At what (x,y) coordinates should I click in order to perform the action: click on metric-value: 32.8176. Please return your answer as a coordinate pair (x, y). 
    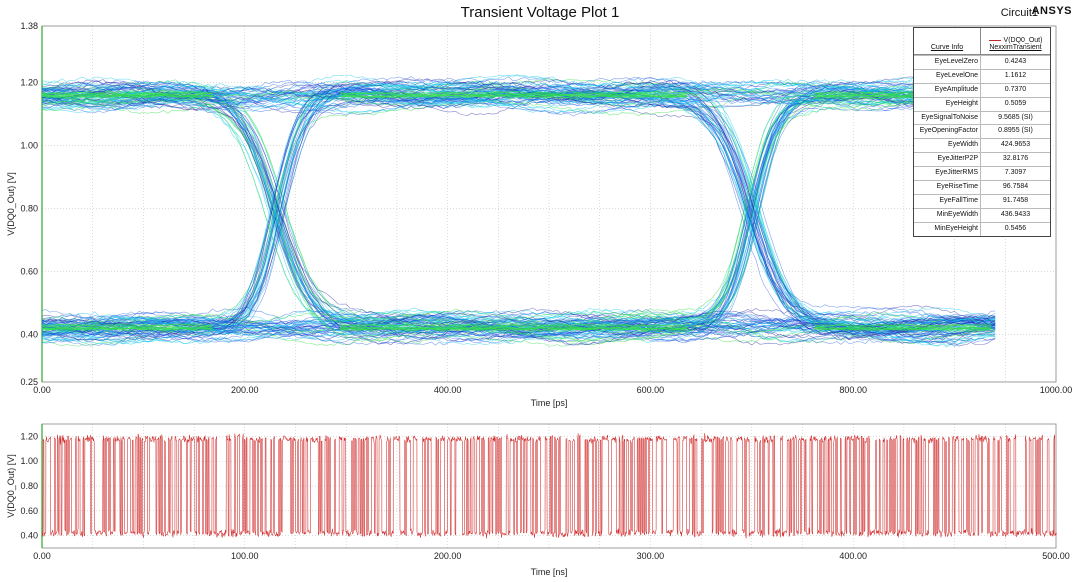
    Looking at the image, I should click on (1015, 160).